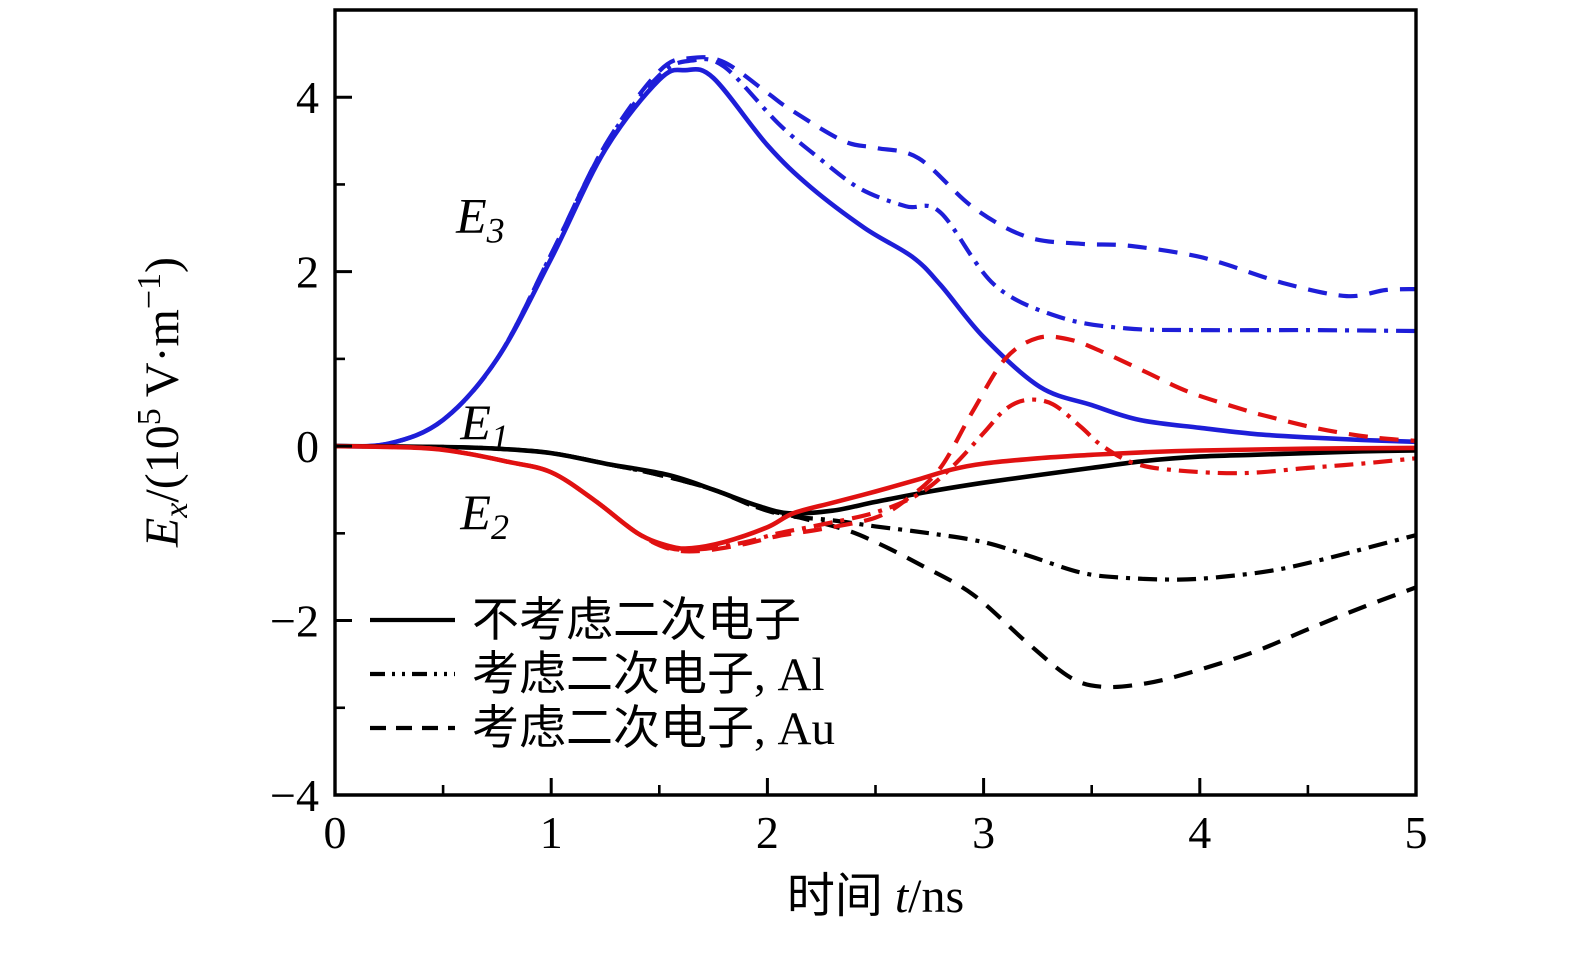 Image resolution: width=1575 pixels, height=955 pixels. What do you see at coordinates (653, 729) in the screenshot?
I see `legend-label-dash: 考虑二次电子, Au` at bounding box center [653, 729].